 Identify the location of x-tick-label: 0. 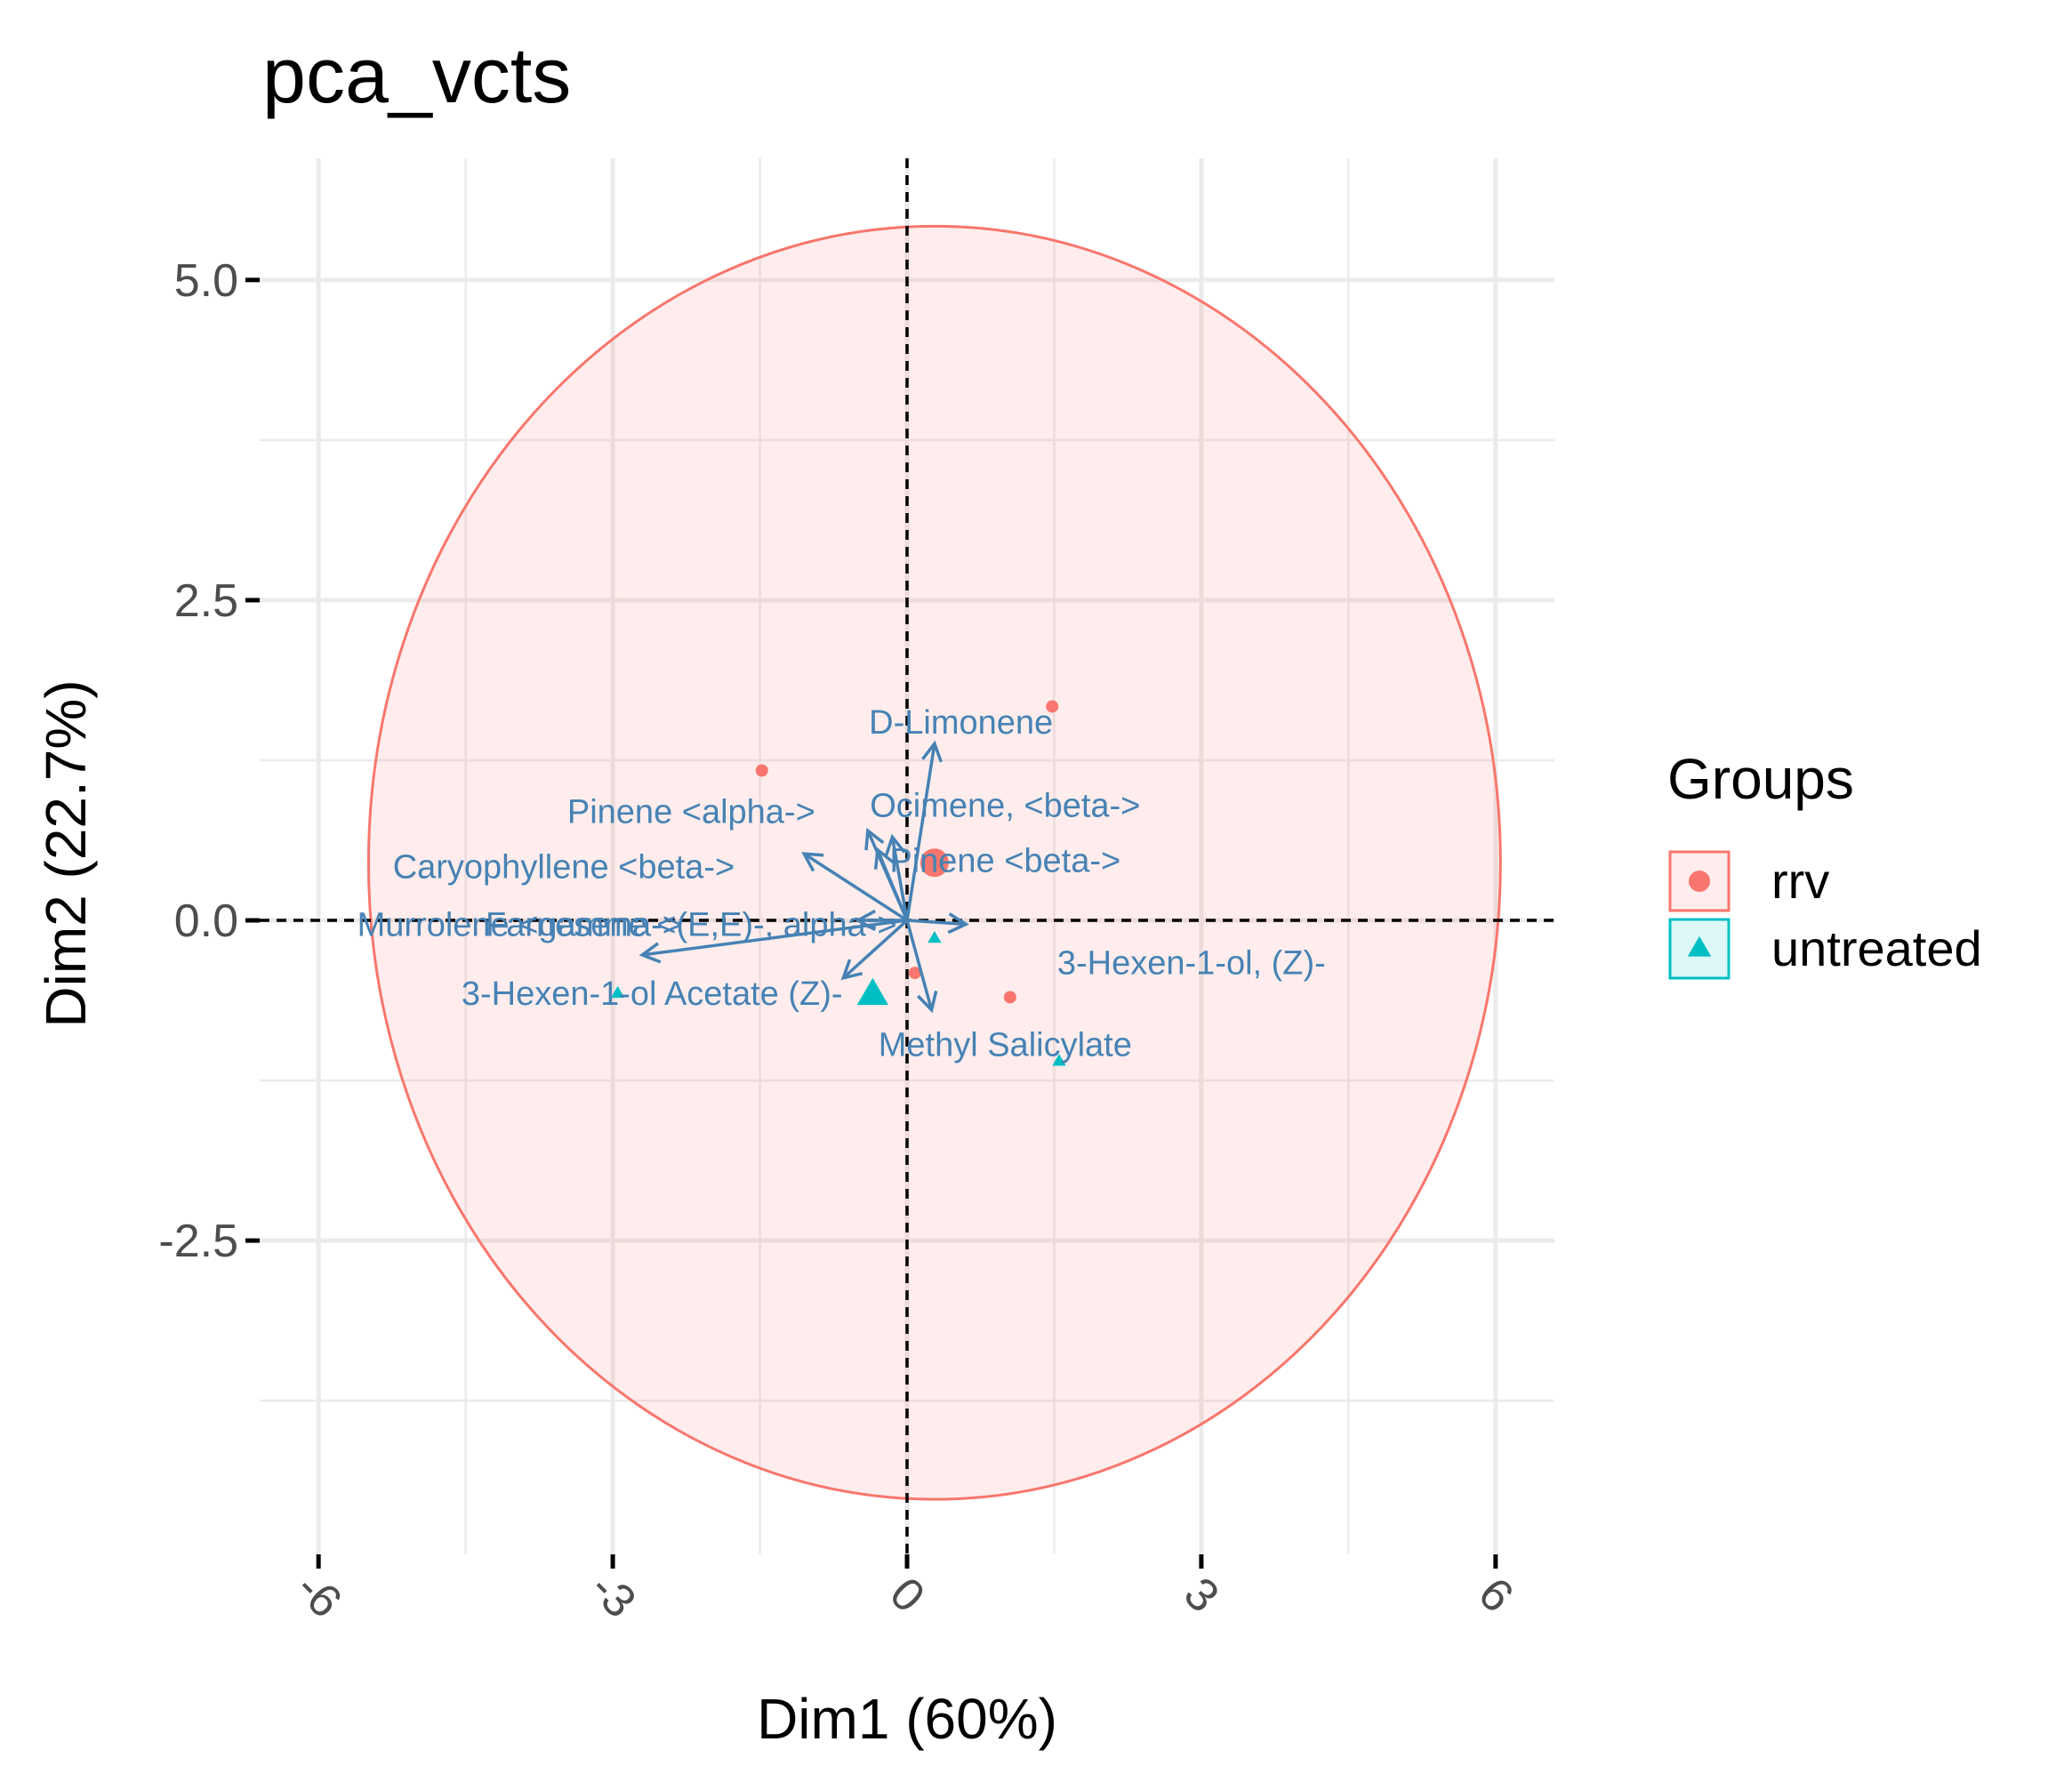
(906, 1595).